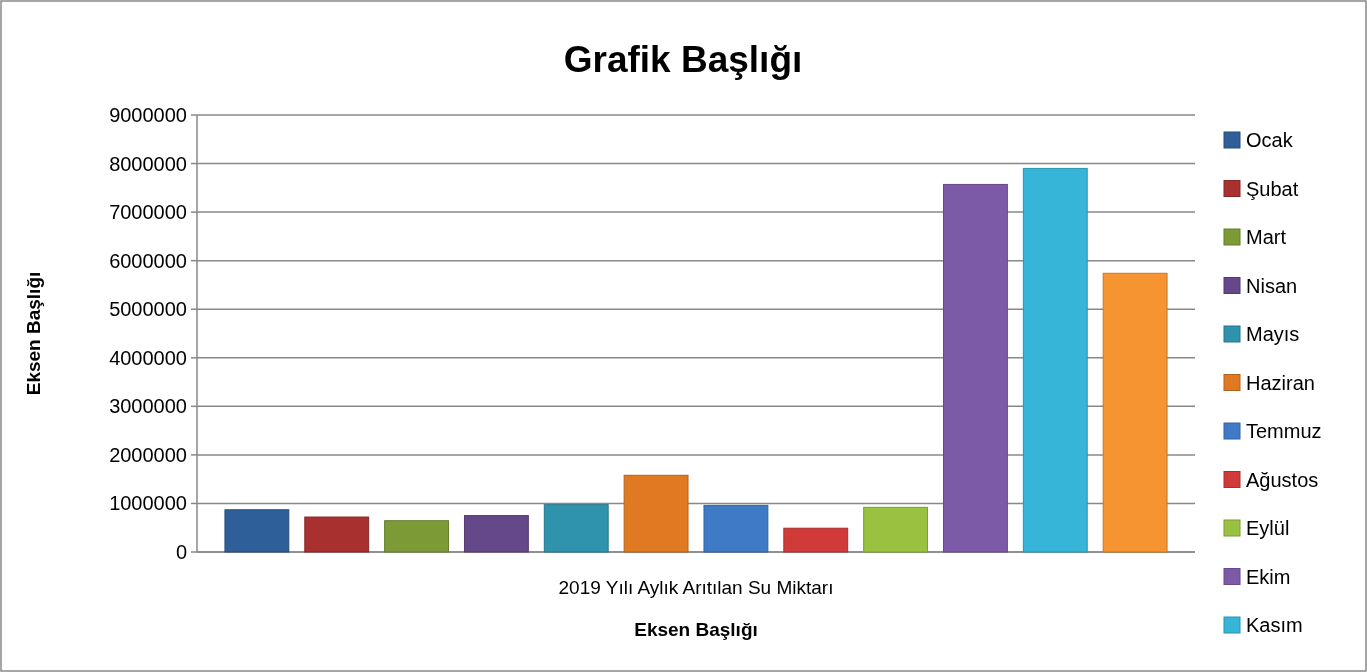 Image resolution: width=1367 pixels, height=672 pixels. I want to click on y-tick-label: 4000000, so click(148, 357).